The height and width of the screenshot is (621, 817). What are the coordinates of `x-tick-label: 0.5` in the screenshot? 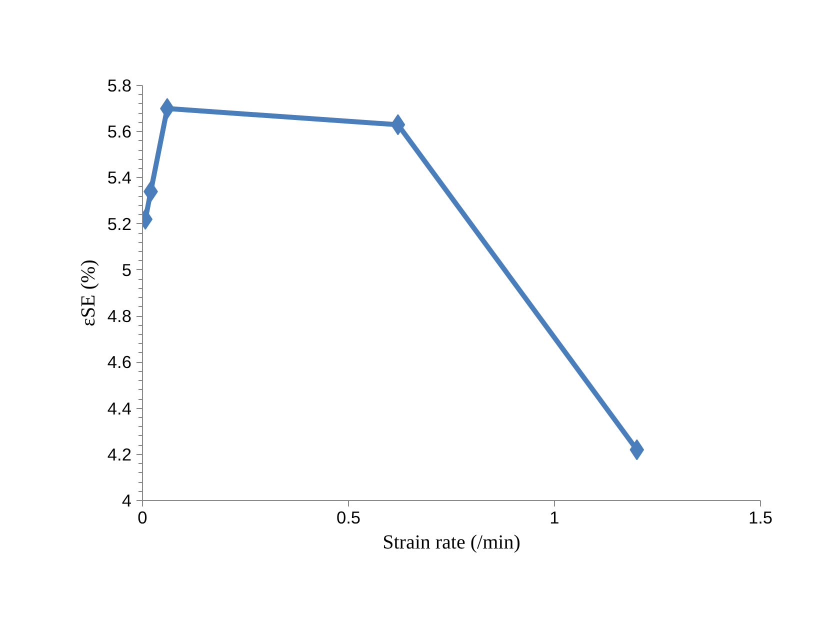 It's located at (348, 518).